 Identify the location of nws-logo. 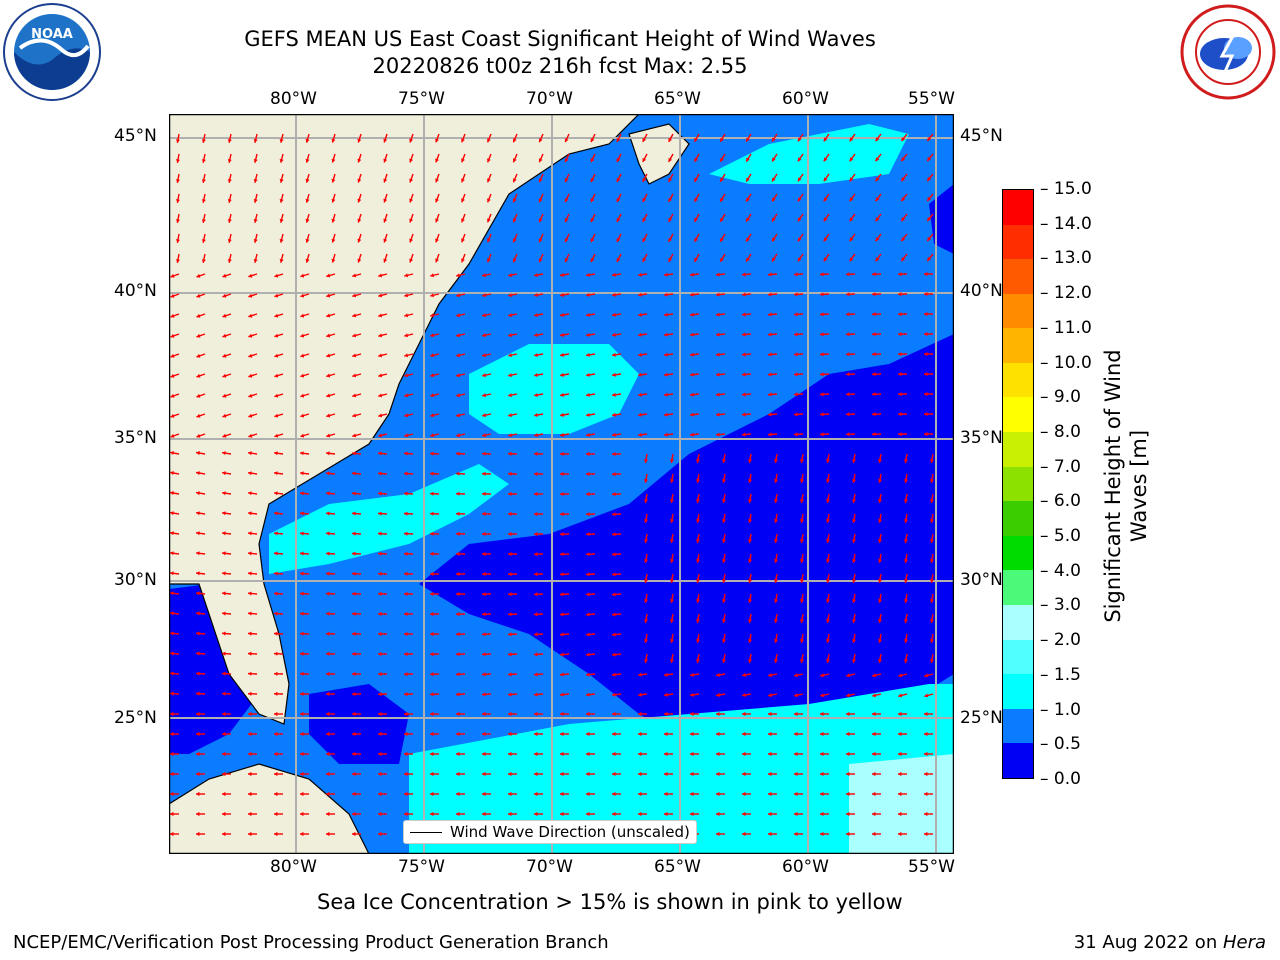
(1228, 52).